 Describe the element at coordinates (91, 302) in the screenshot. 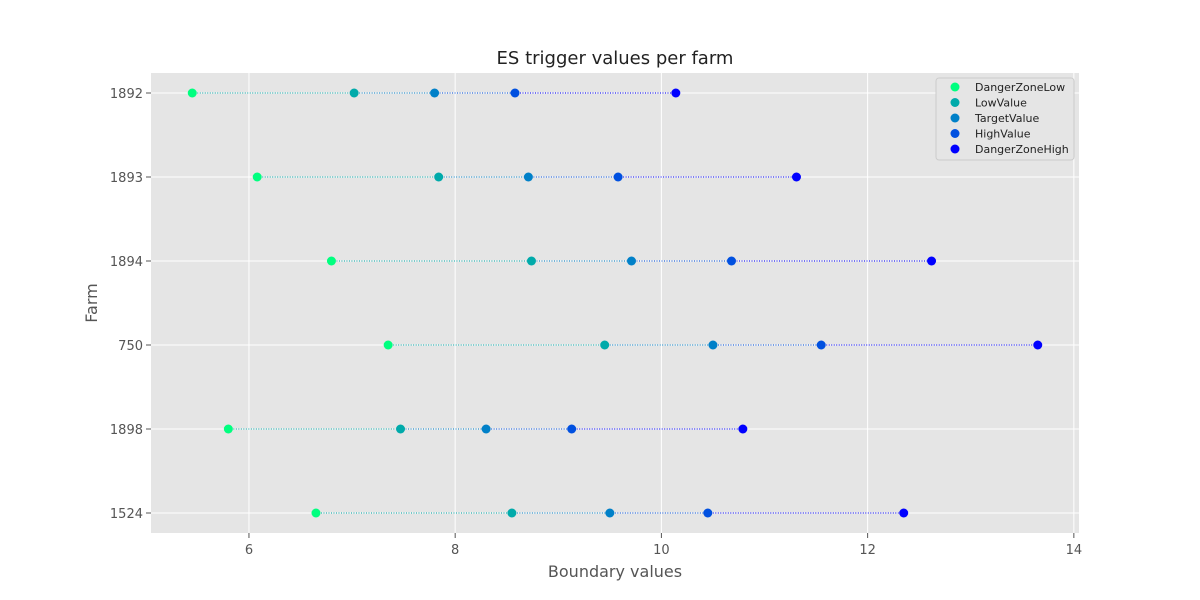

I see `y-axis-label: Farm` at that location.